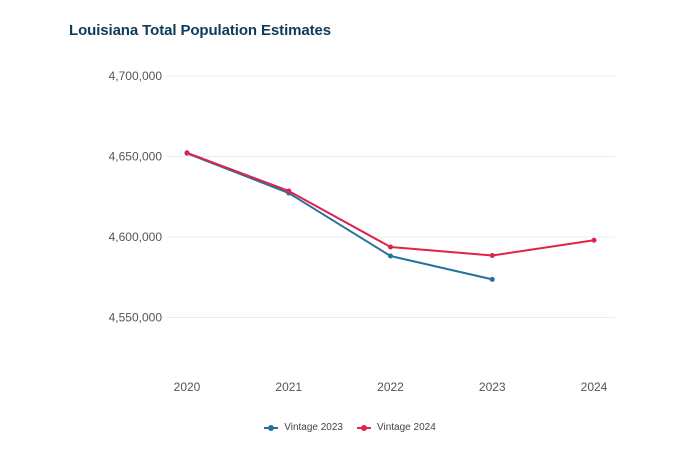 The image size is (700, 450). I want to click on y-tick-label: 4,600,000, so click(136, 237).